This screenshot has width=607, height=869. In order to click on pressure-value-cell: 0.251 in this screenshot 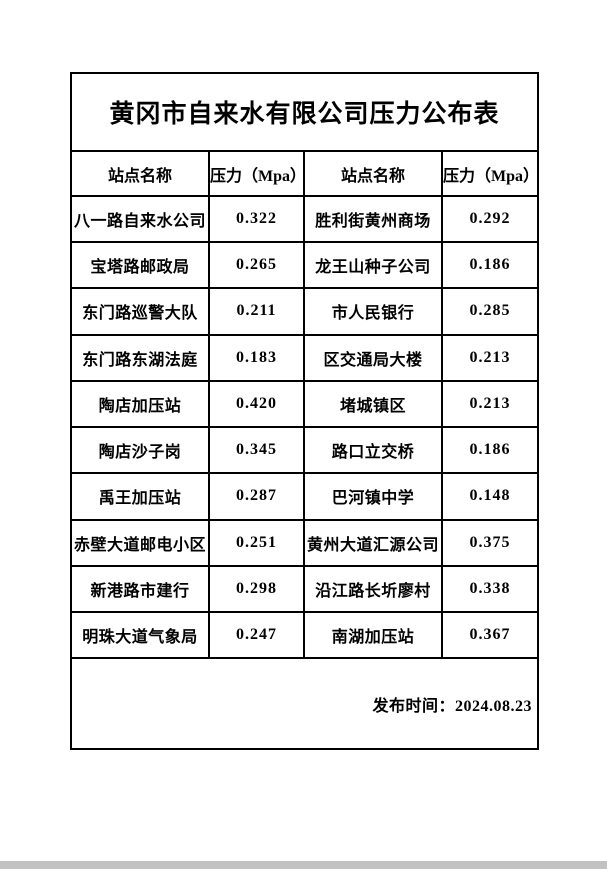, I will do `click(256, 542)`.